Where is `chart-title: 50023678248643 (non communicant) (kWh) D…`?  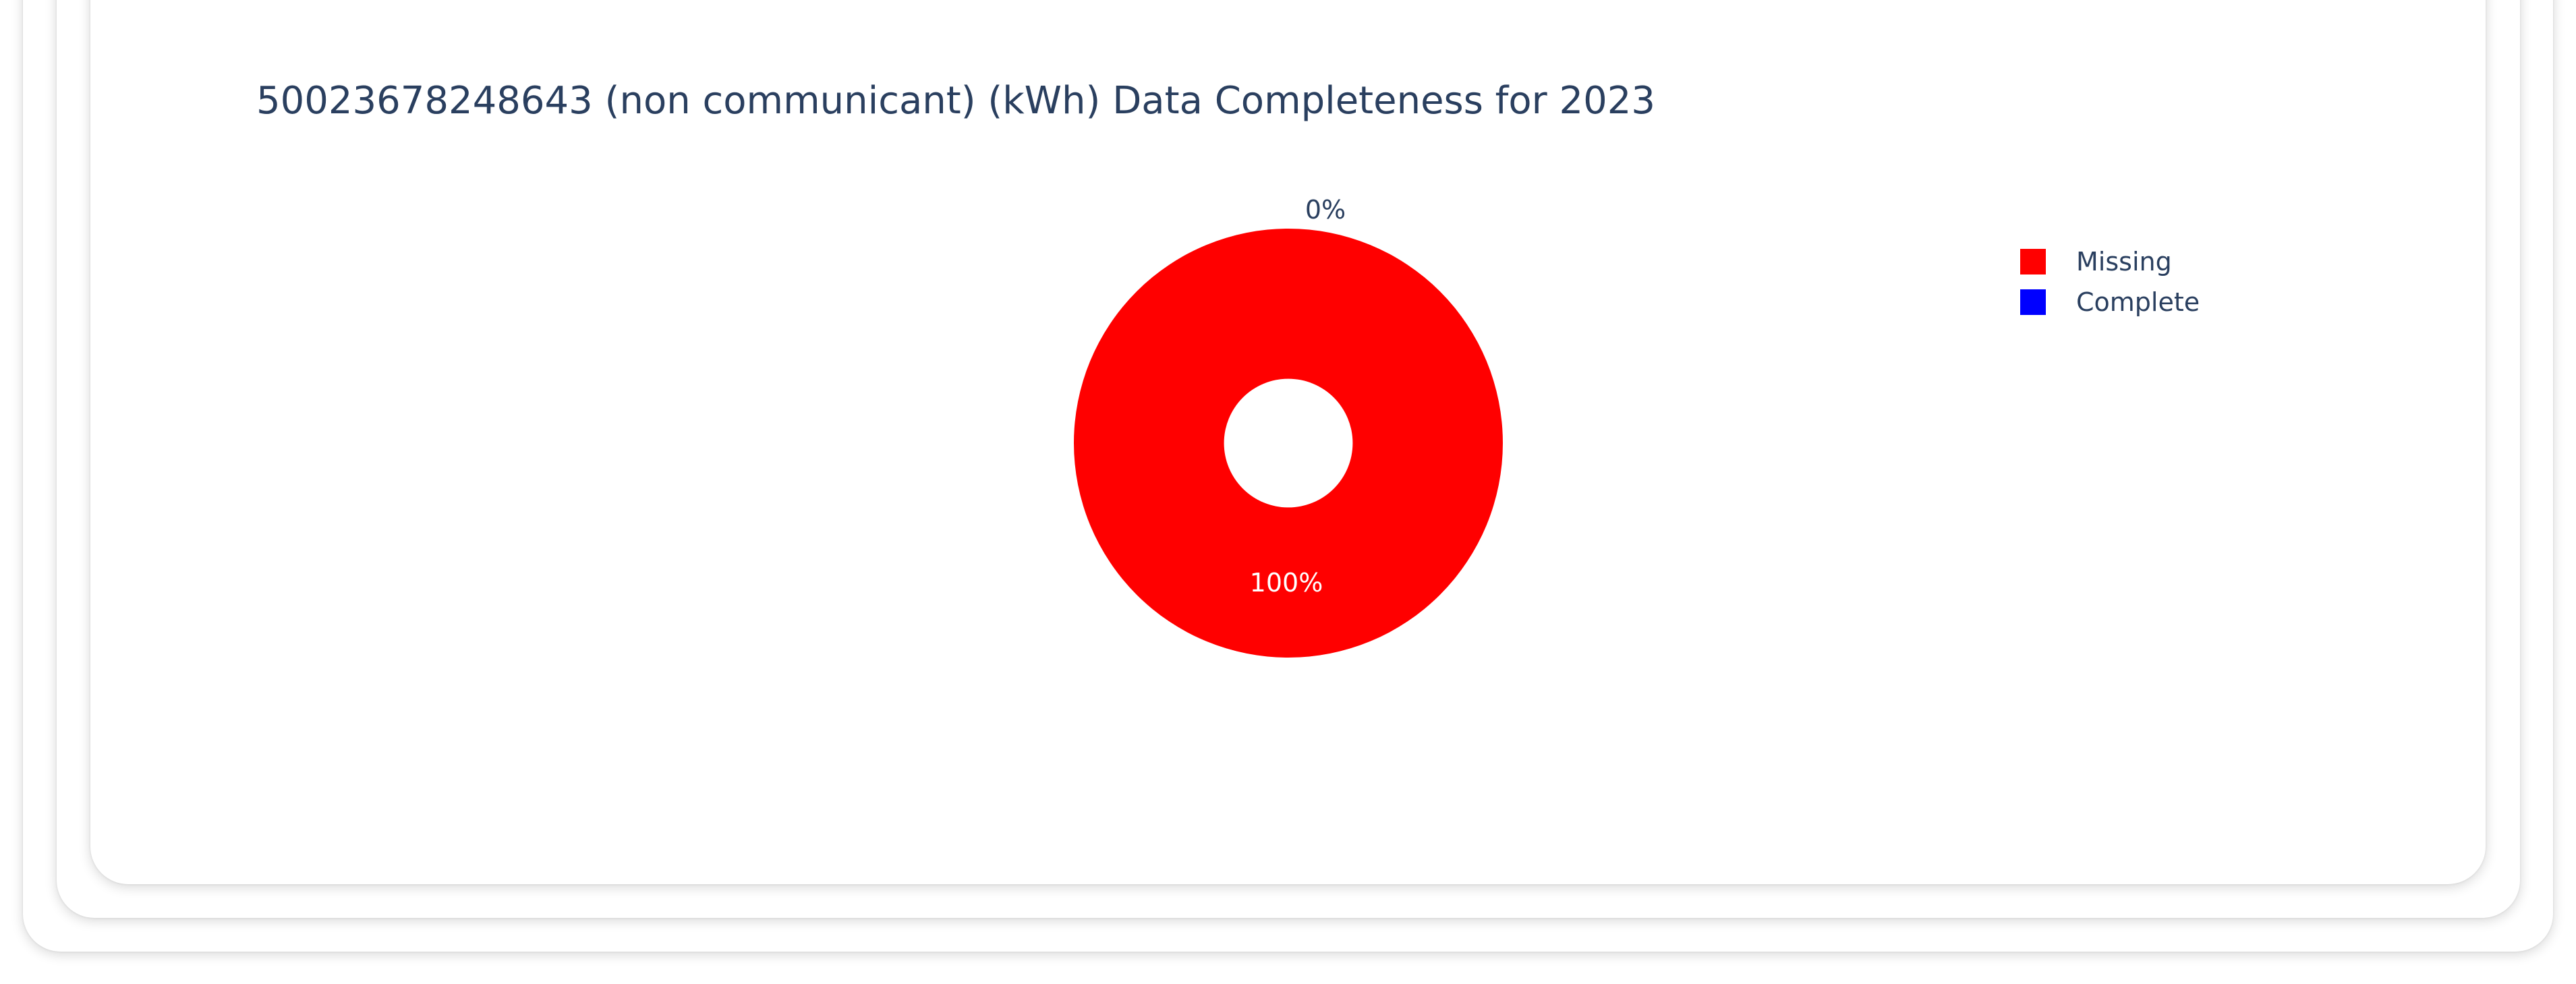
chart-title: 50023678248643 (non communicant) (kWh) D… is located at coordinates (955, 101).